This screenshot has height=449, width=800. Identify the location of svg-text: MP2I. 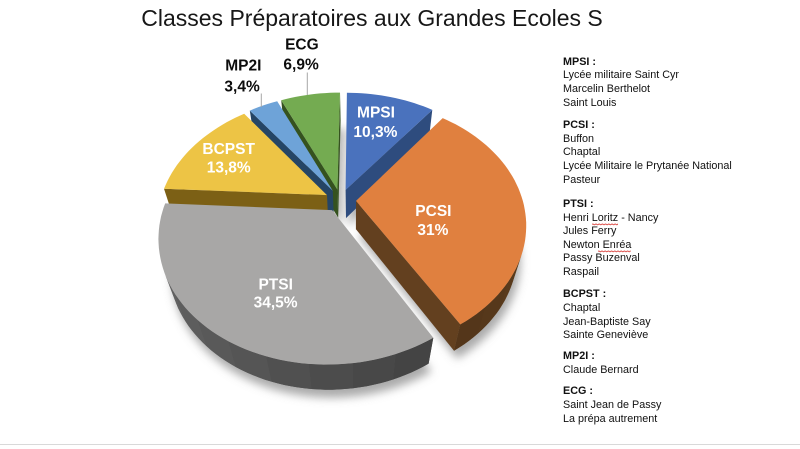
(243, 66).